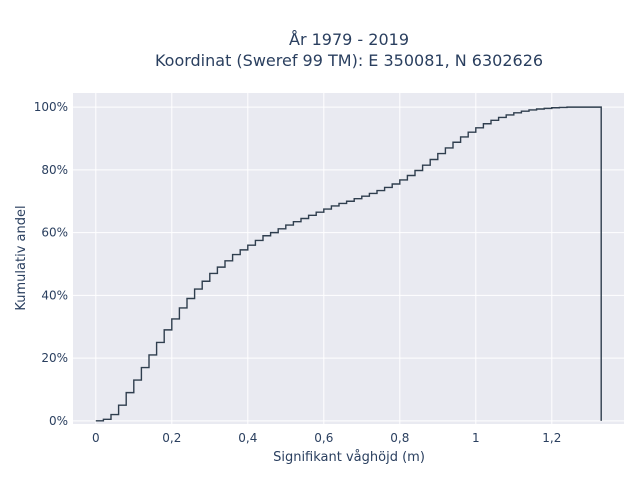  What do you see at coordinates (551, 438) in the screenshot?
I see `x-tick-label: 1,2` at bounding box center [551, 438].